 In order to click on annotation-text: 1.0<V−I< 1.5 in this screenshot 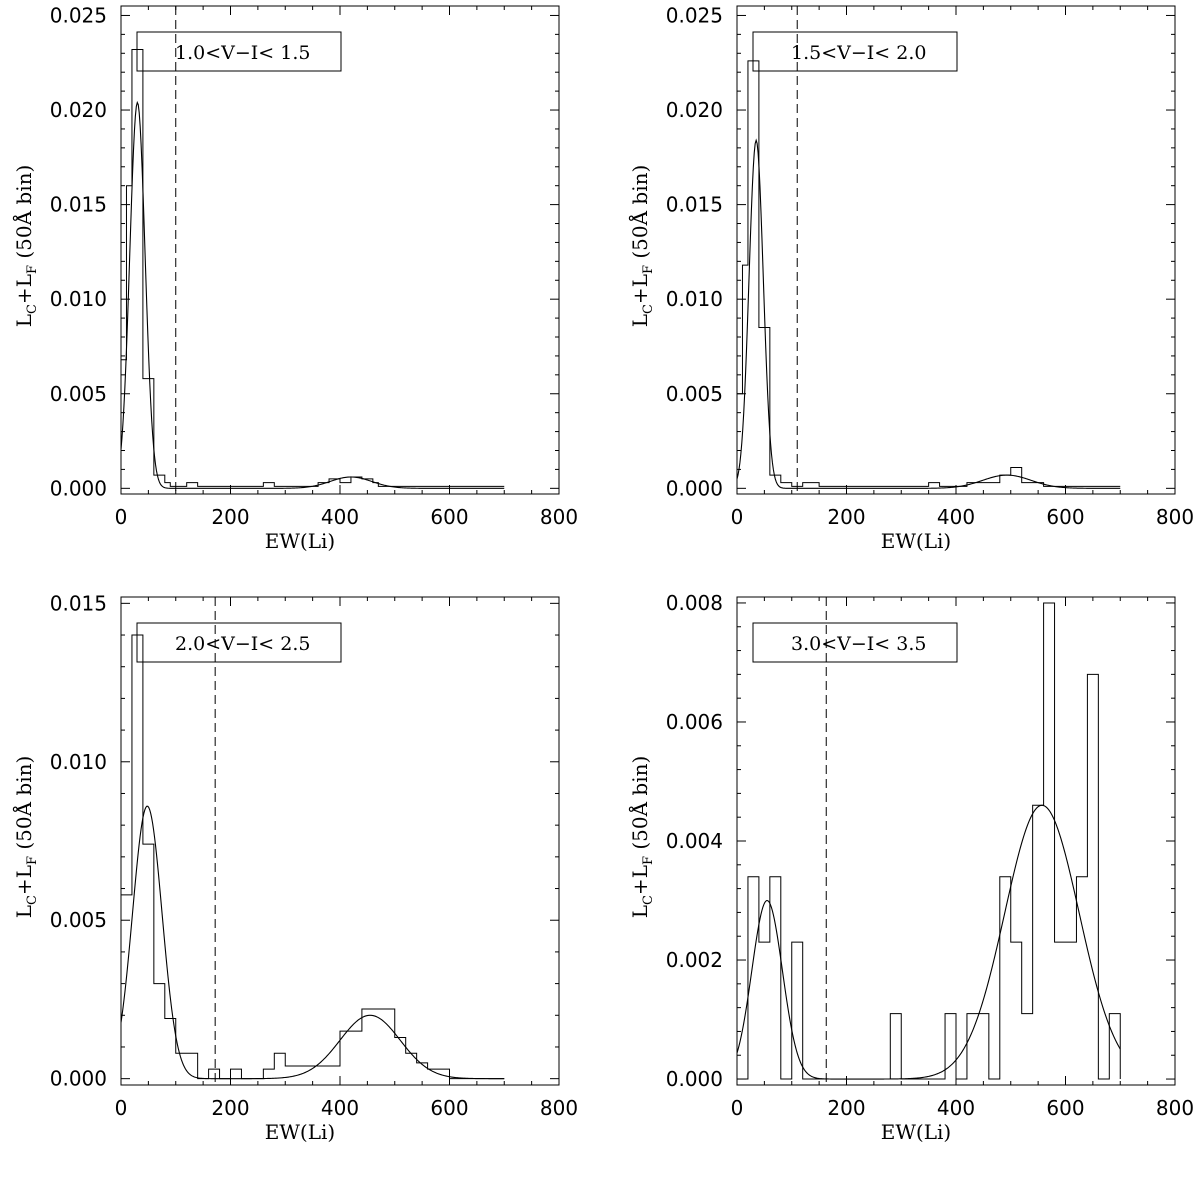, I will do `click(242, 53)`.